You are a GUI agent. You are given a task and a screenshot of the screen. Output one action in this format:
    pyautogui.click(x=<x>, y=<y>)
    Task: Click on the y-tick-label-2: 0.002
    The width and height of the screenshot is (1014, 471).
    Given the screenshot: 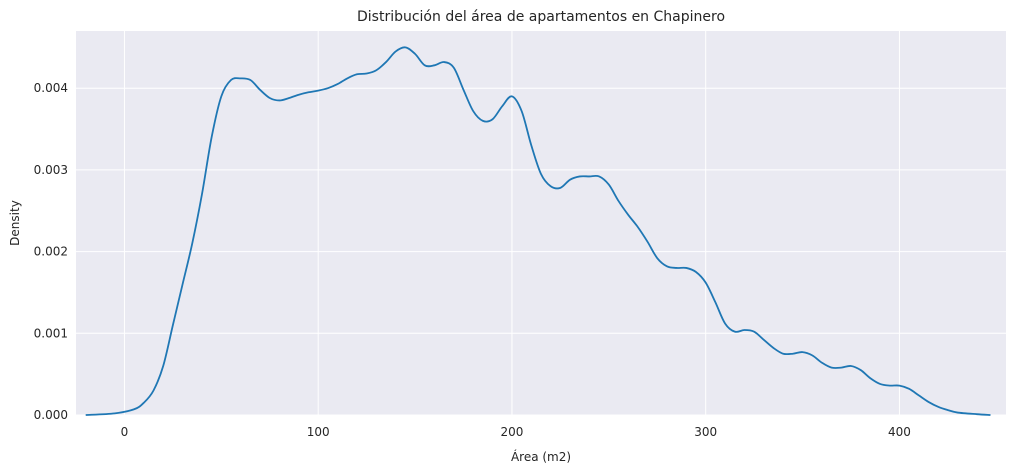 What is the action you would take?
    pyautogui.click(x=51, y=252)
    